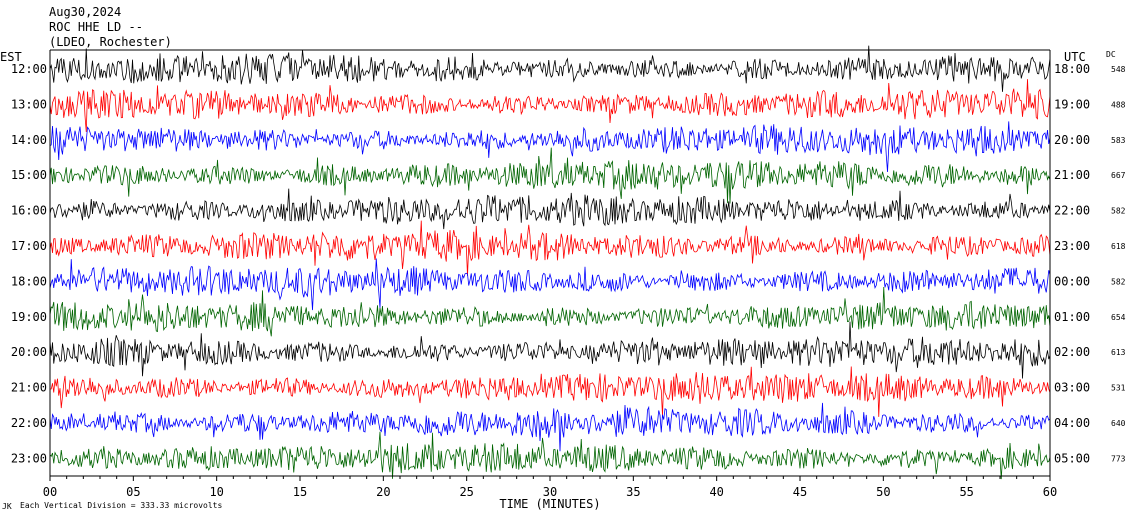  Describe the element at coordinates (29, 175) in the screenshot. I see `est-tick-label: 15:00` at that location.